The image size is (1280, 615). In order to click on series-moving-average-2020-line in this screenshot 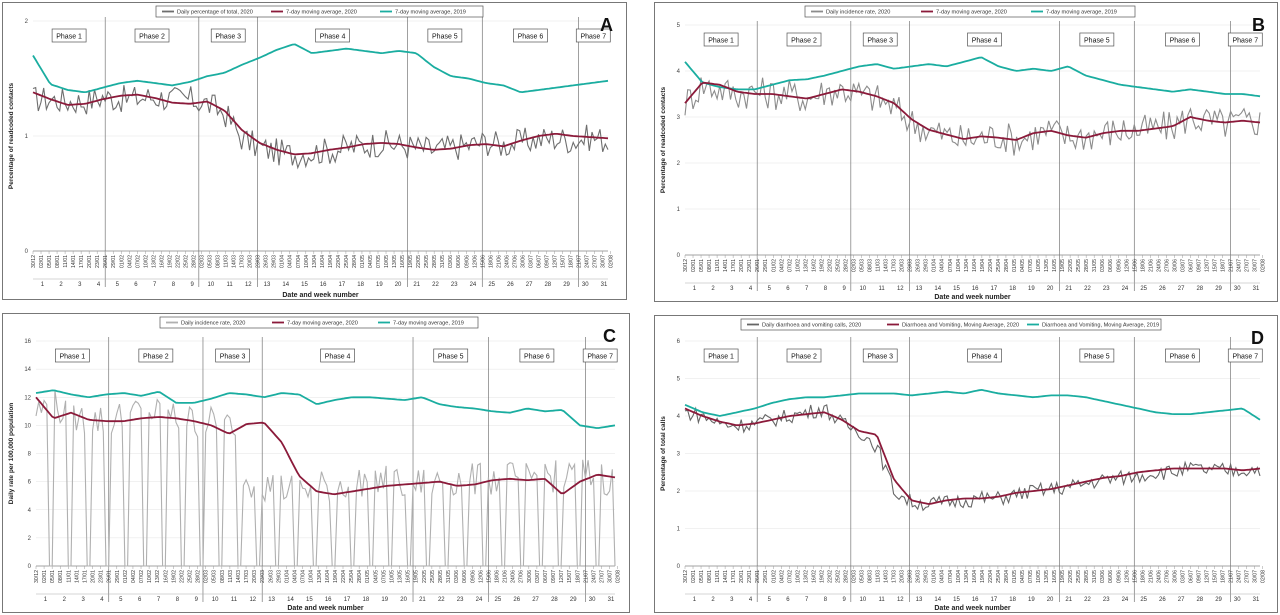, I will do `click(972, 111)`.